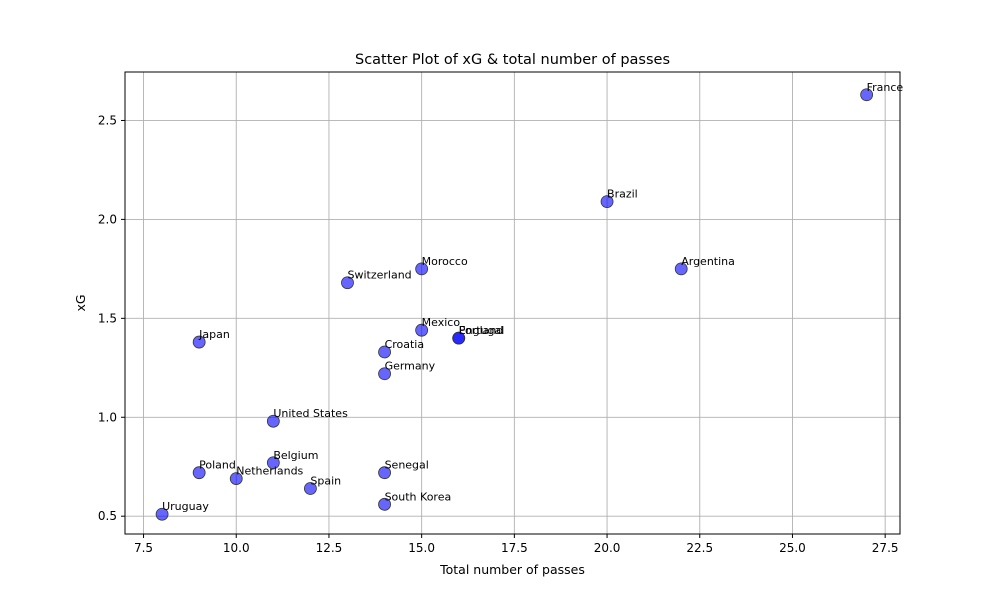 The image size is (1000, 600). Describe the element at coordinates (107, 516) in the screenshot. I see `y-tick-label: 0.5` at that location.